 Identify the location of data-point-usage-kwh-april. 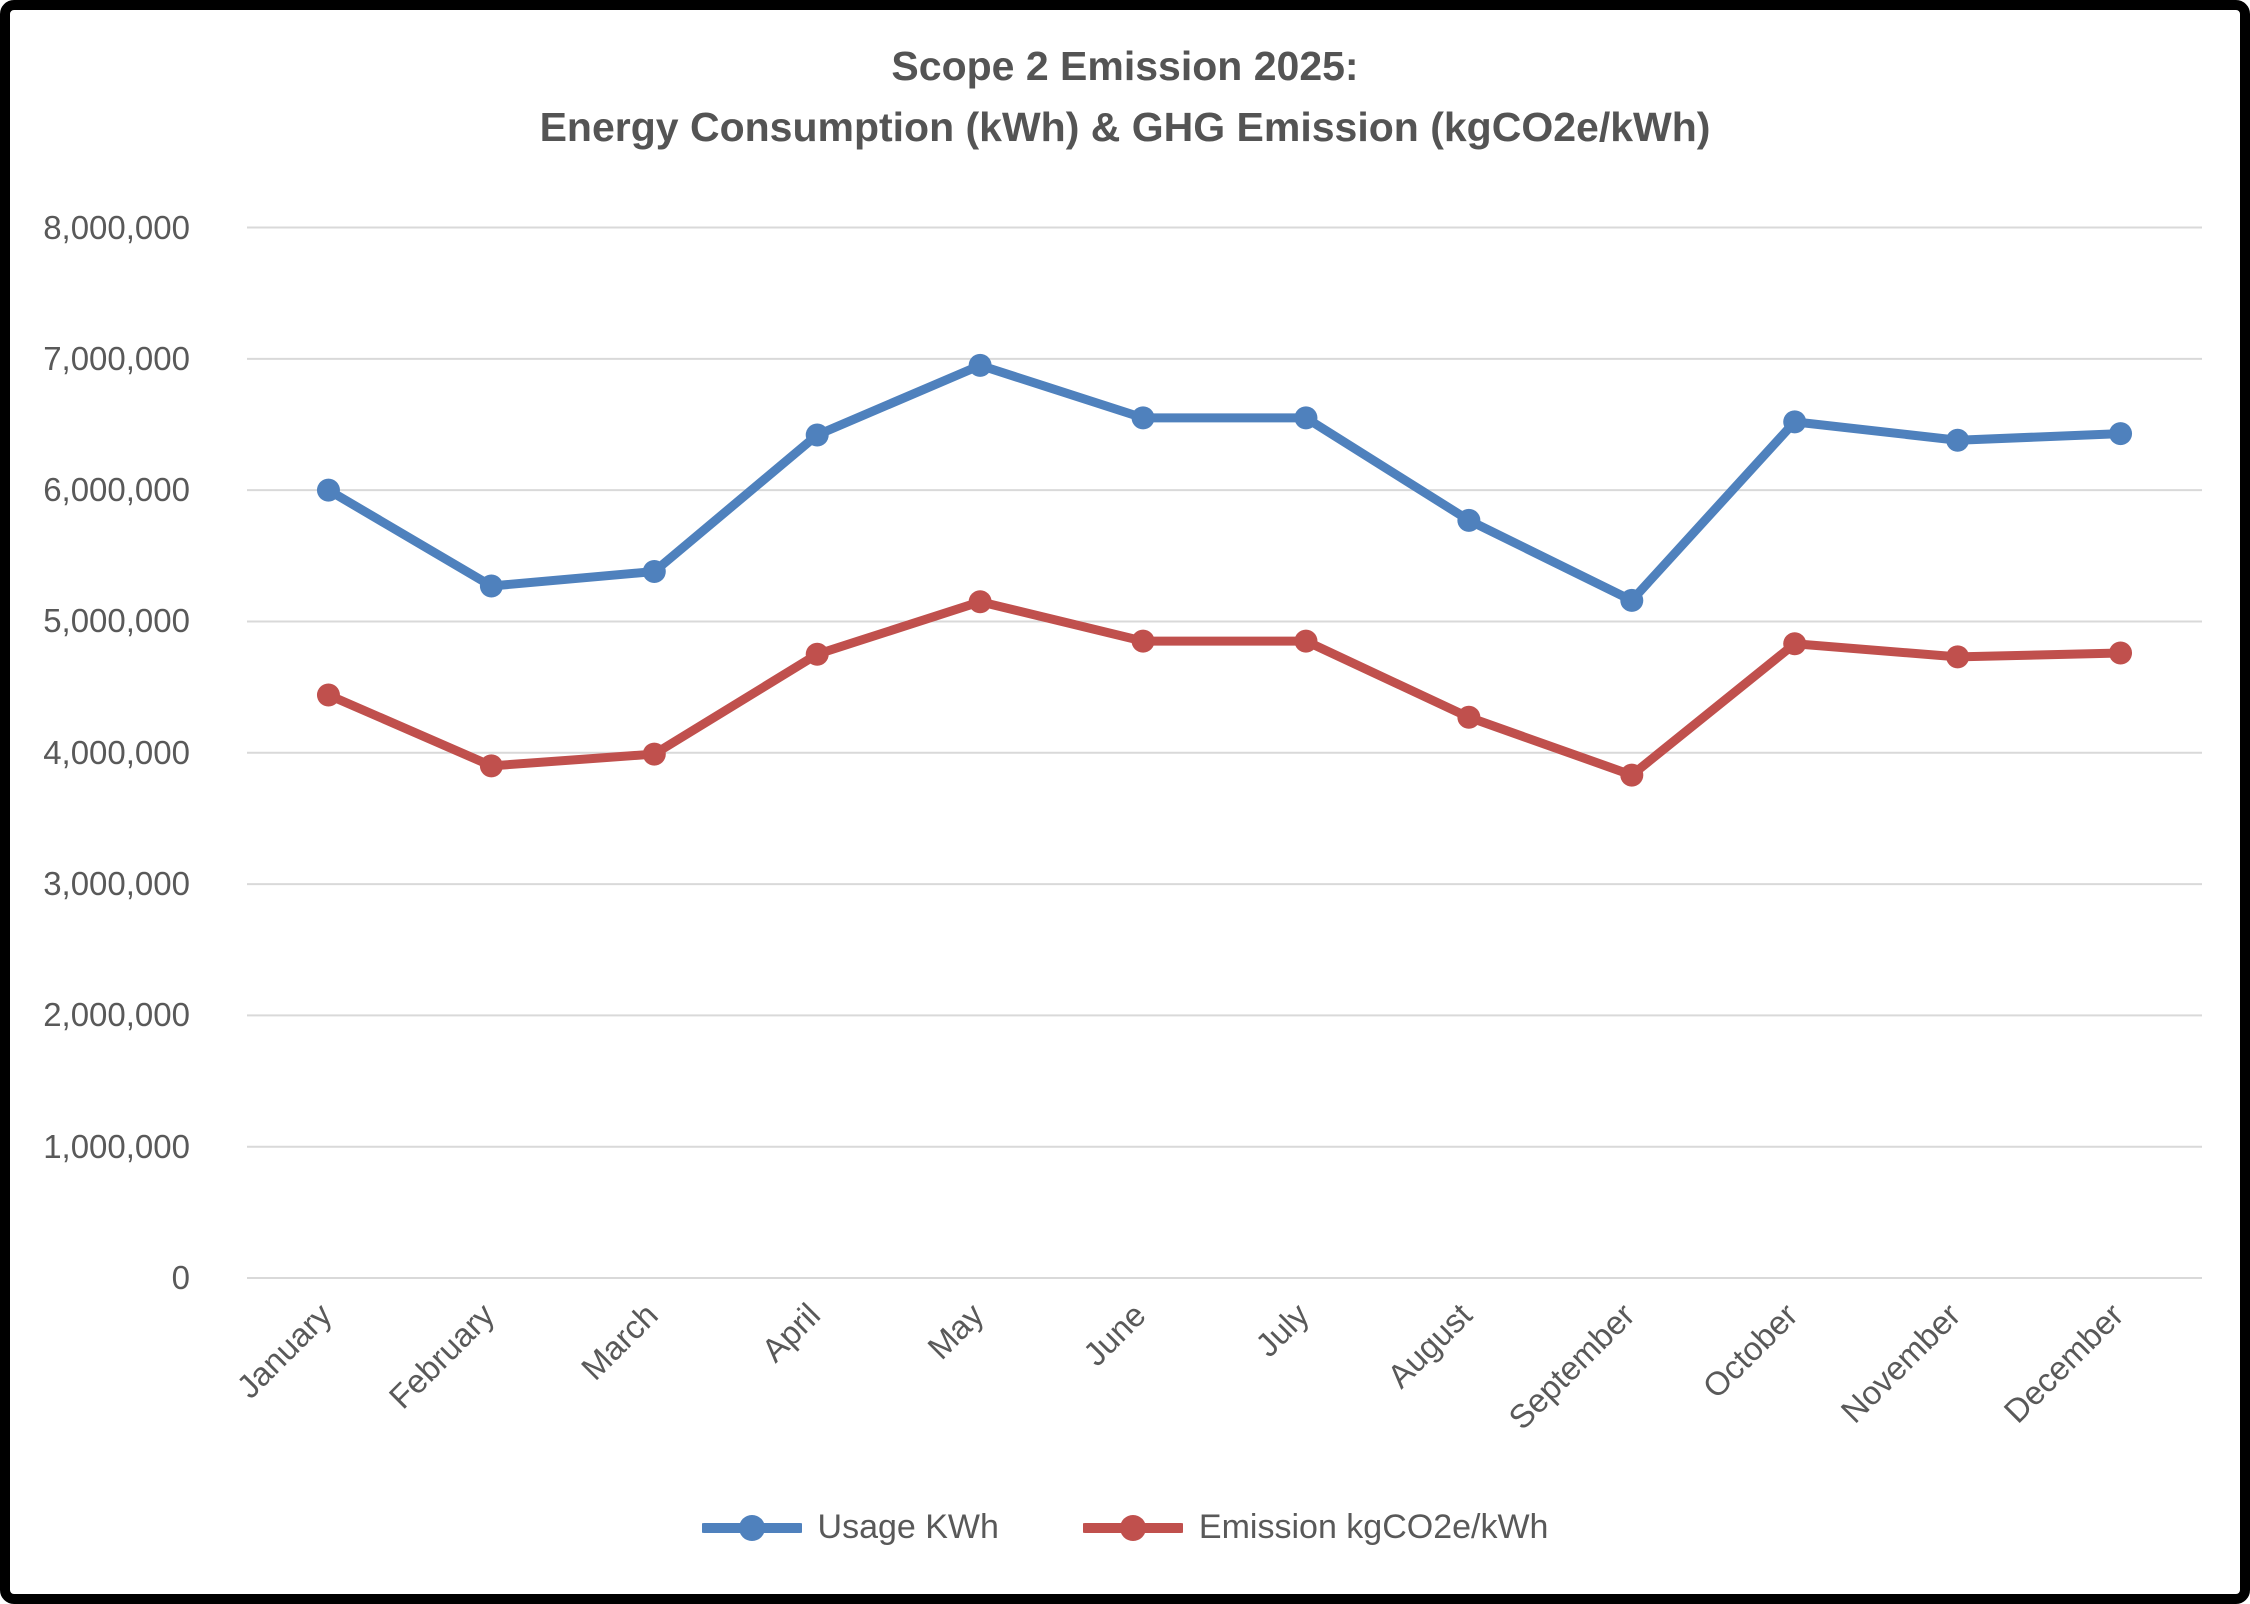
(817, 435).